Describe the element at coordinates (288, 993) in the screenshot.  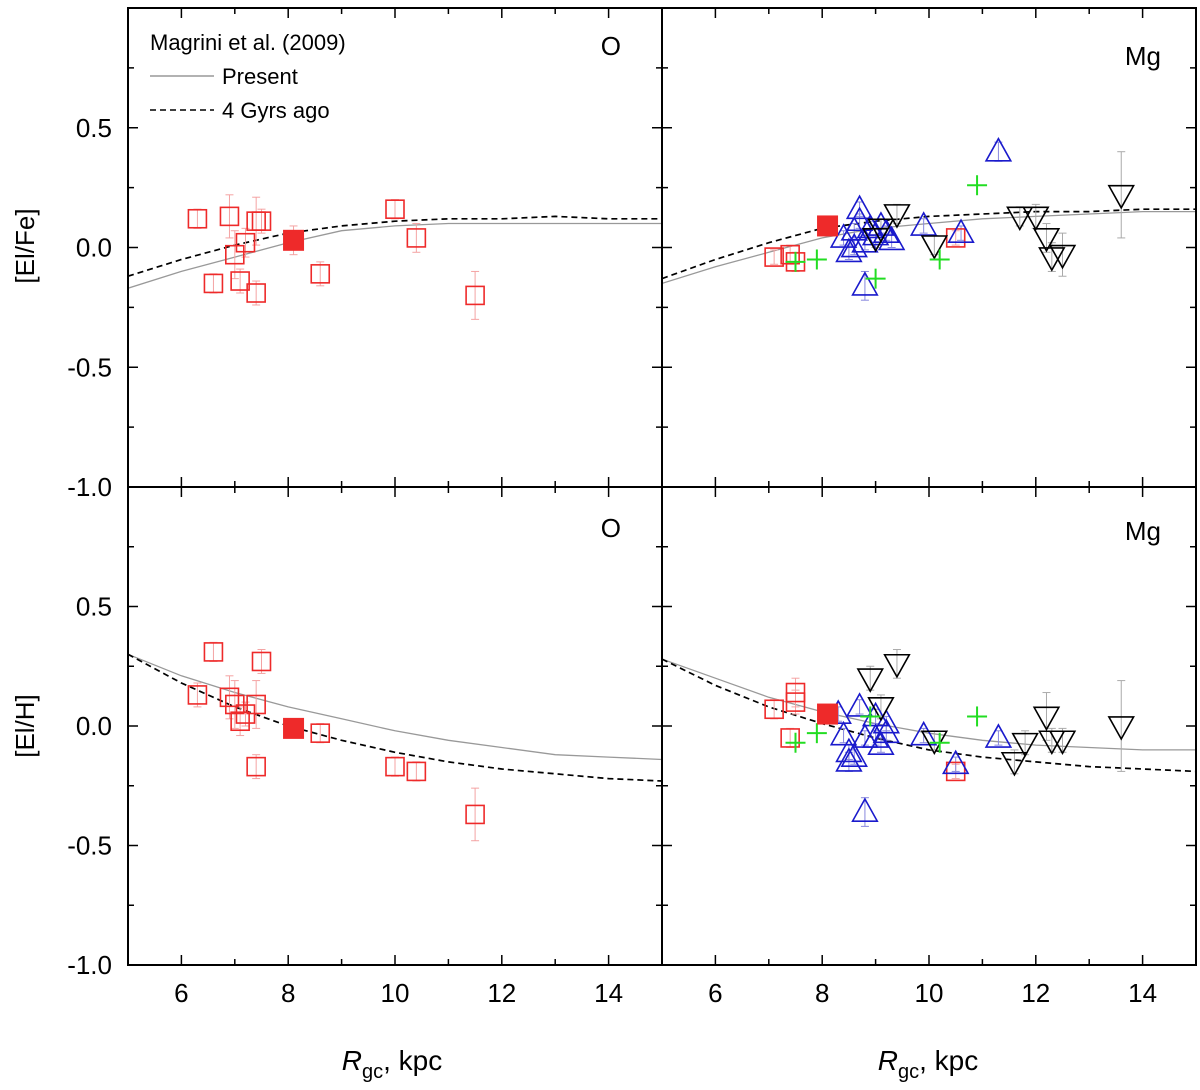
I see `xtick-label-left-1: 8` at that location.